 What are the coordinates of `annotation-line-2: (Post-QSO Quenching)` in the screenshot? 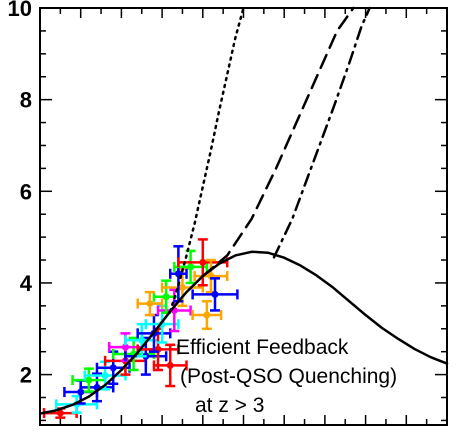 It's located at (288, 376).